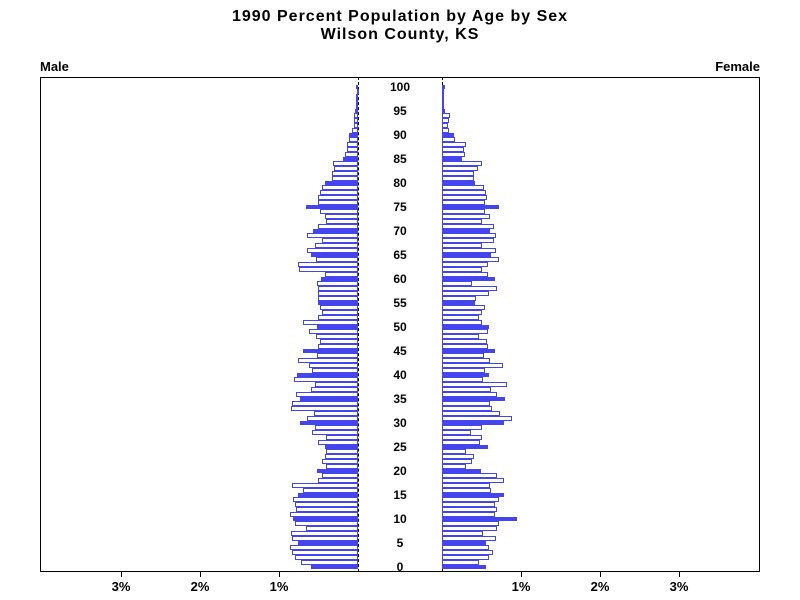 This screenshot has height=600, width=800. Describe the element at coordinates (400, 87) in the screenshot. I see `age-label-100: 100` at that location.